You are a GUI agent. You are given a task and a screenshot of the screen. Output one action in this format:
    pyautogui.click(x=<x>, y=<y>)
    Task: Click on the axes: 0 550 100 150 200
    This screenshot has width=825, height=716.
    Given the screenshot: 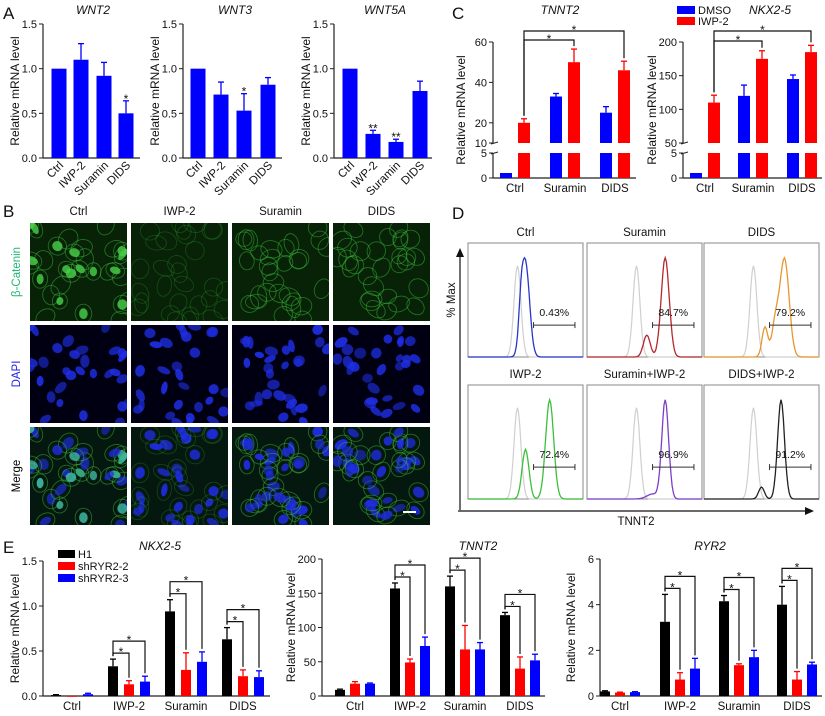 What is the action you would take?
    pyautogui.click(x=740, y=111)
    